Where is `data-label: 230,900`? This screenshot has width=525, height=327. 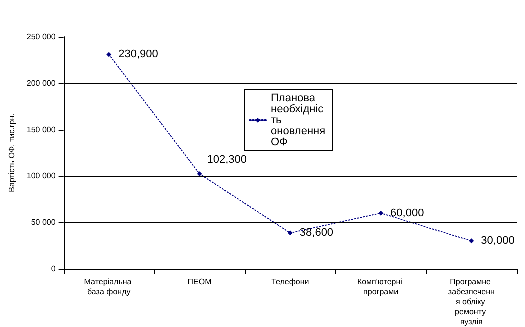
data-label: 230,900 is located at coordinates (138, 54).